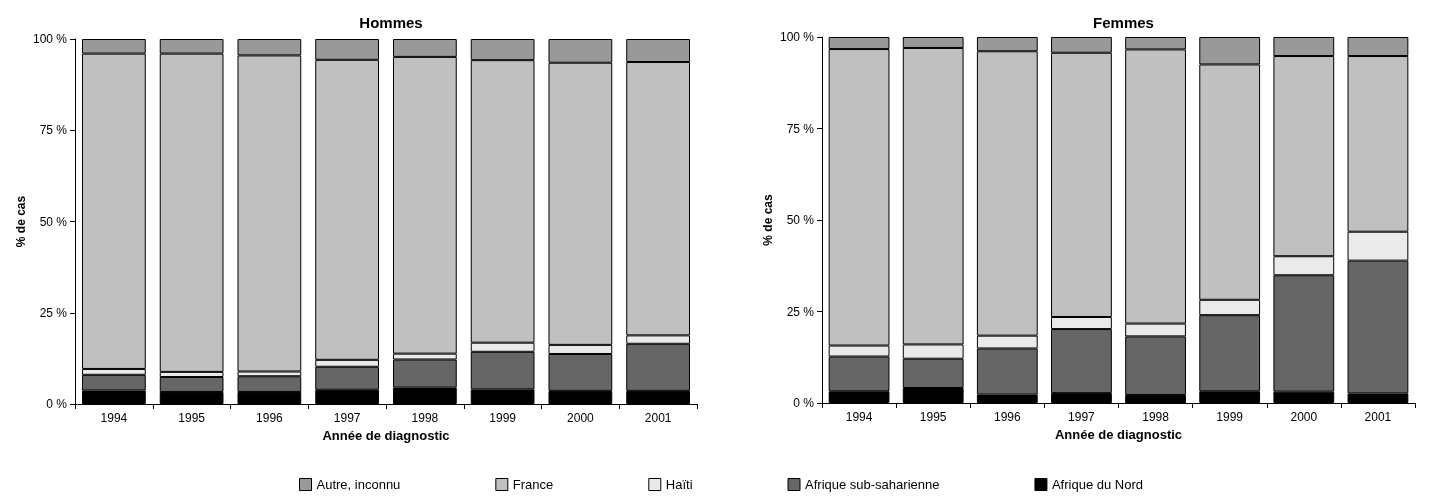 The image size is (1442, 502). Describe the element at coordinates (1097, 484) in the screenshot. I see `legend-label: Afrique du Nord` at that location.